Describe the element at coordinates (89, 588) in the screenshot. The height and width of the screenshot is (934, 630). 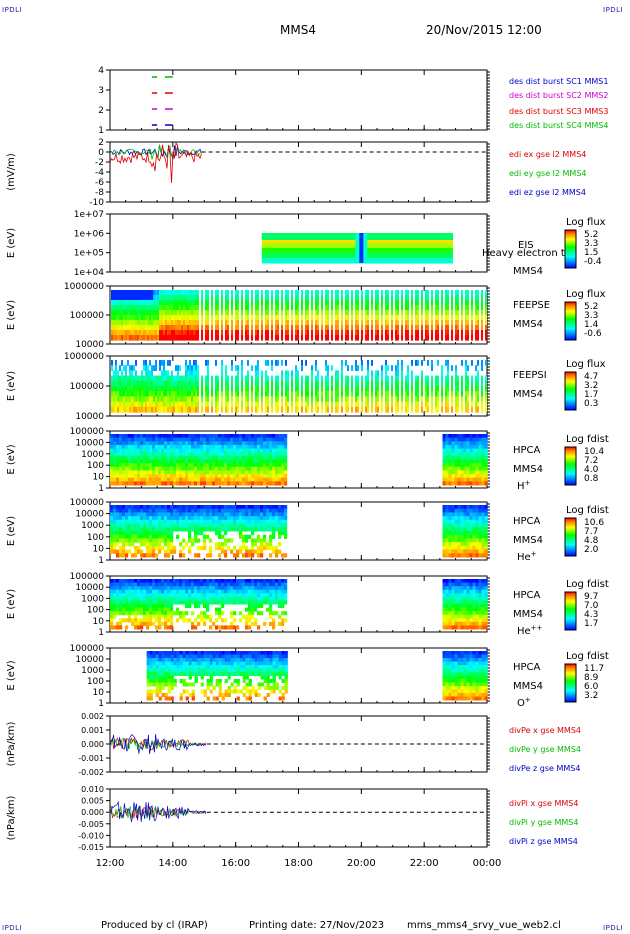
I see `y-tick-label: 10000` at that location.